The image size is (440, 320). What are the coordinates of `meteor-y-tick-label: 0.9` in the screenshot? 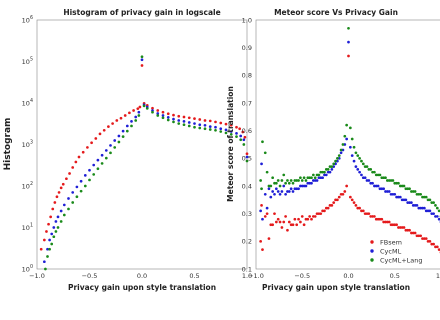 It's located at (247, 48).